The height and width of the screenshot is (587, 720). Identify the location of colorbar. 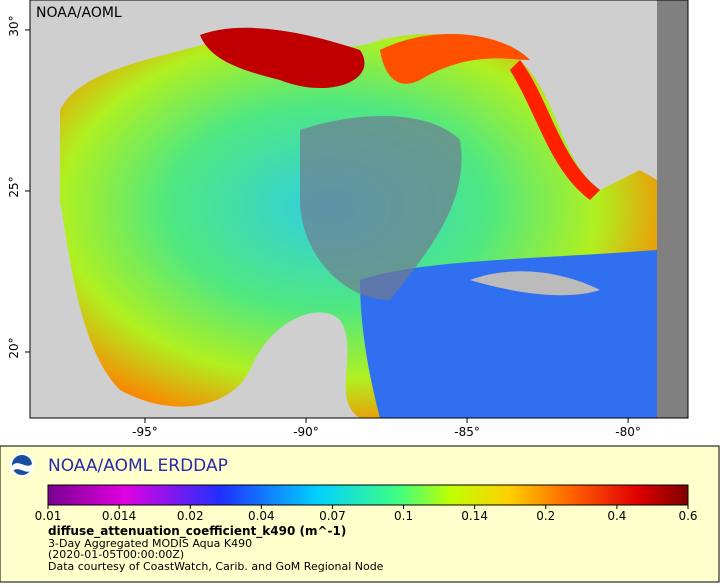
(368, 495).